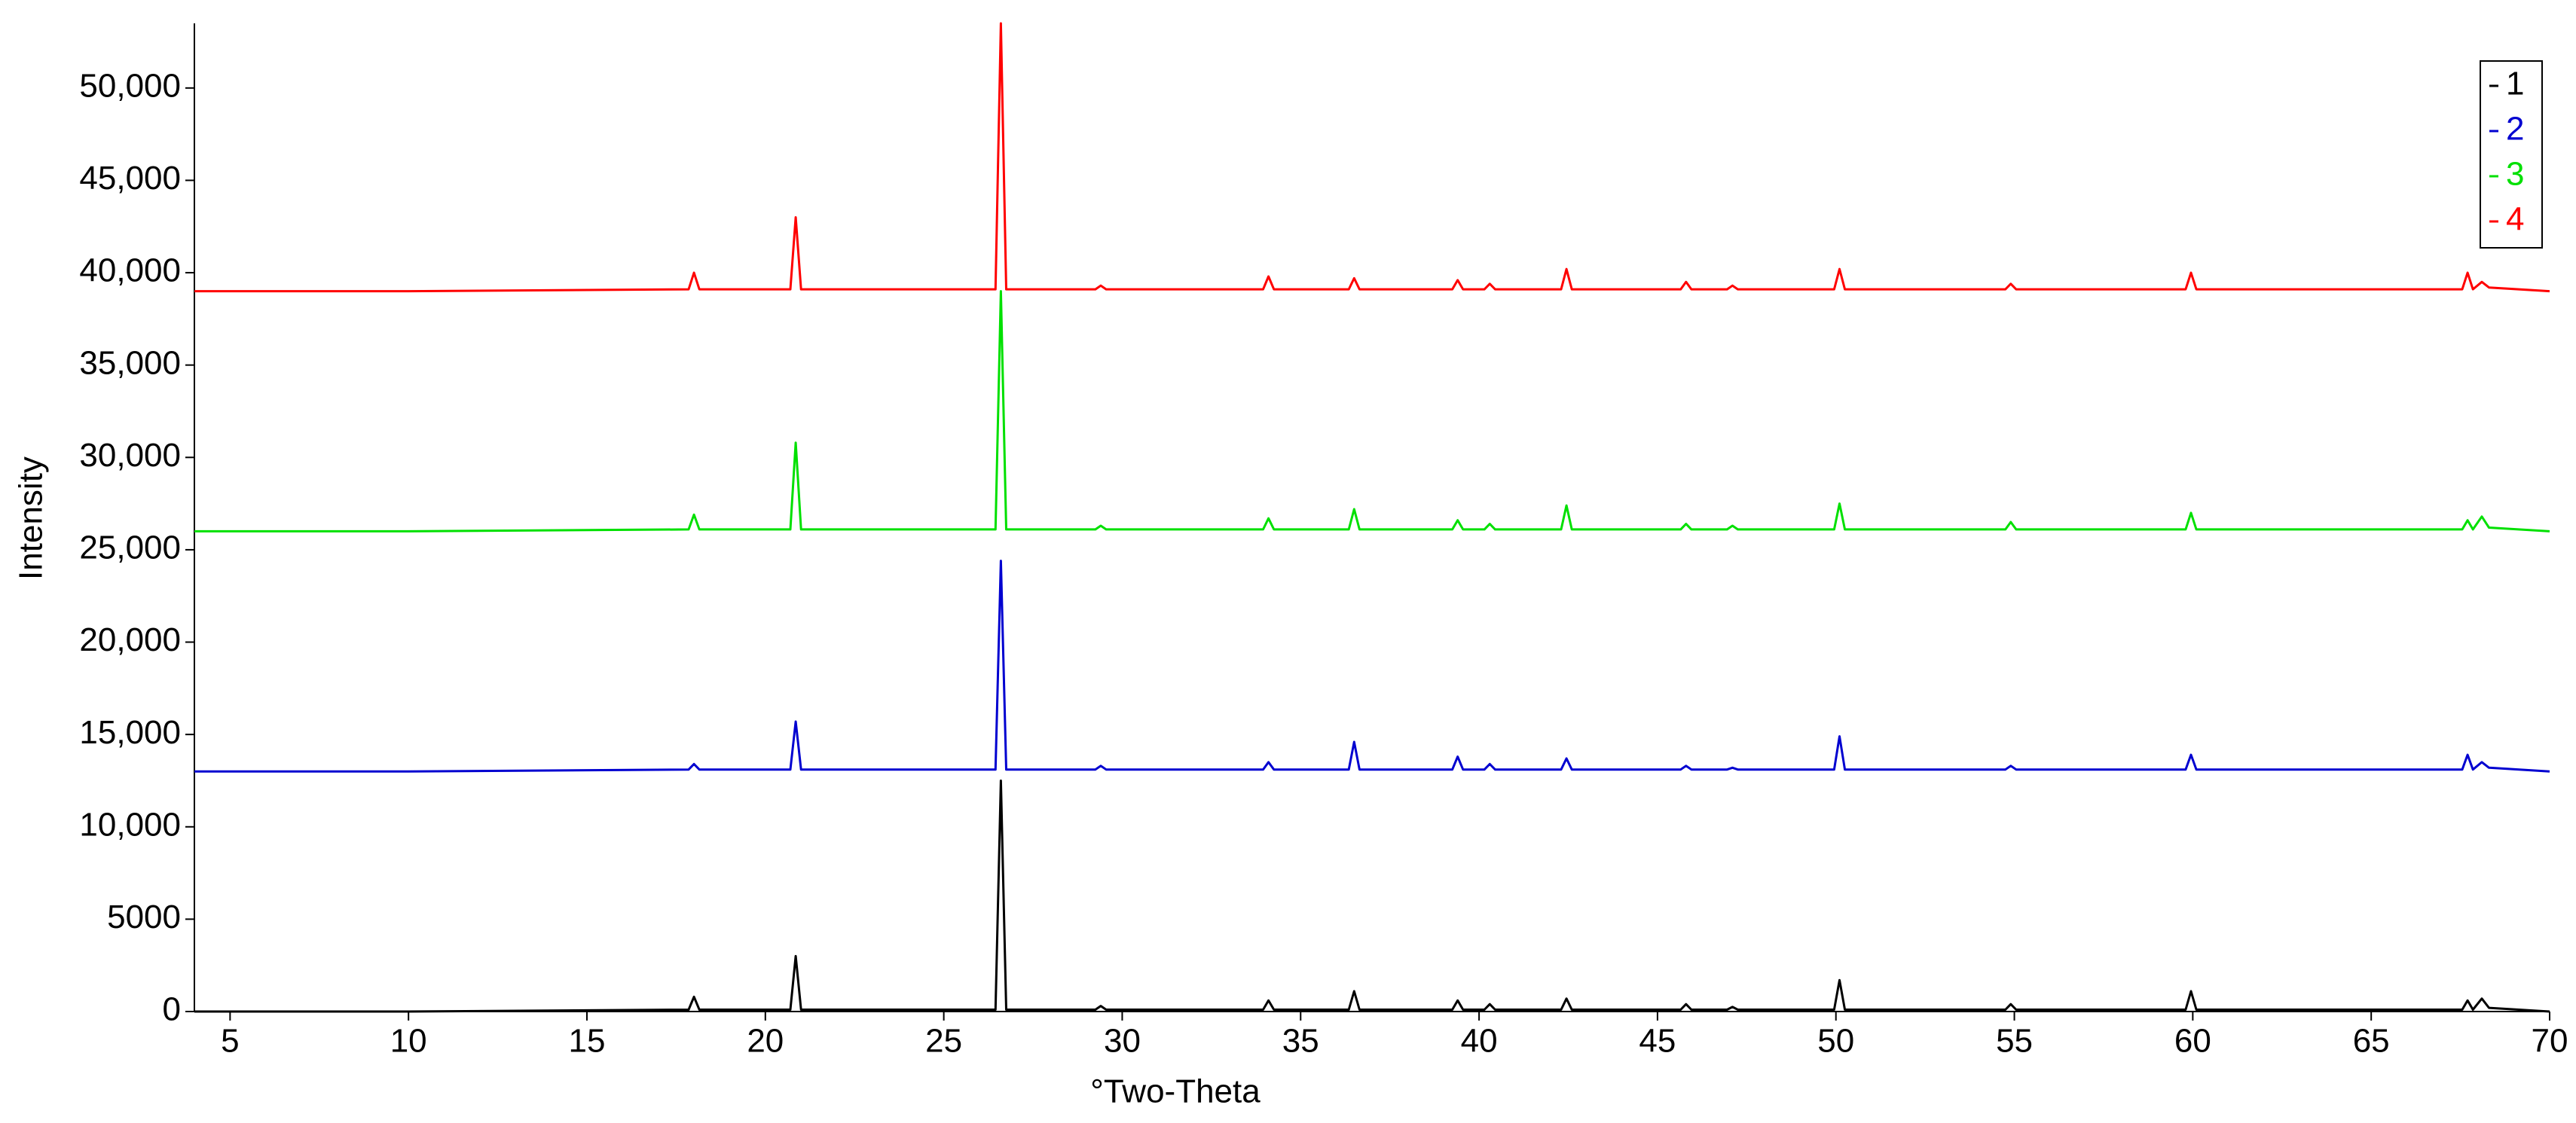  I want to click on y-tick-label: 0, so click(172, 1009).